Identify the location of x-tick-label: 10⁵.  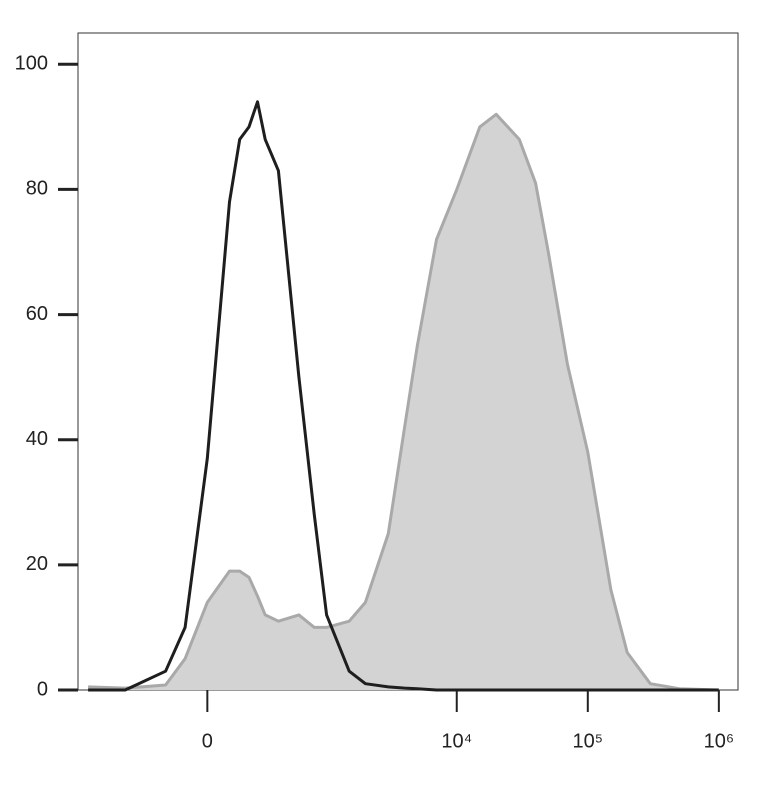
(588, 741).